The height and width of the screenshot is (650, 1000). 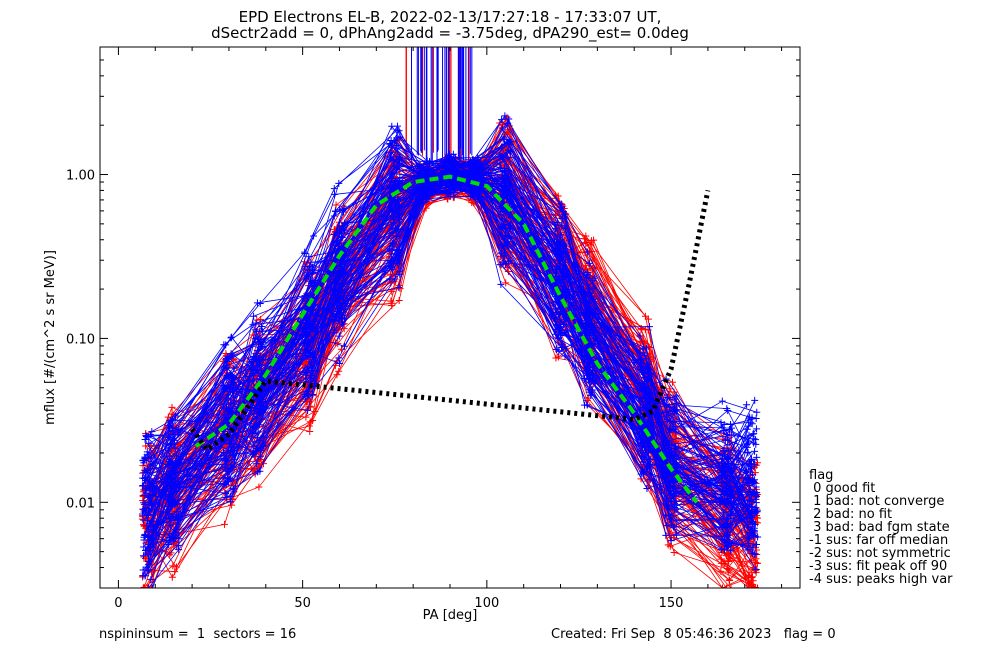 I want to click on y-tick-label: 1.00, so click(x=80, y=176).